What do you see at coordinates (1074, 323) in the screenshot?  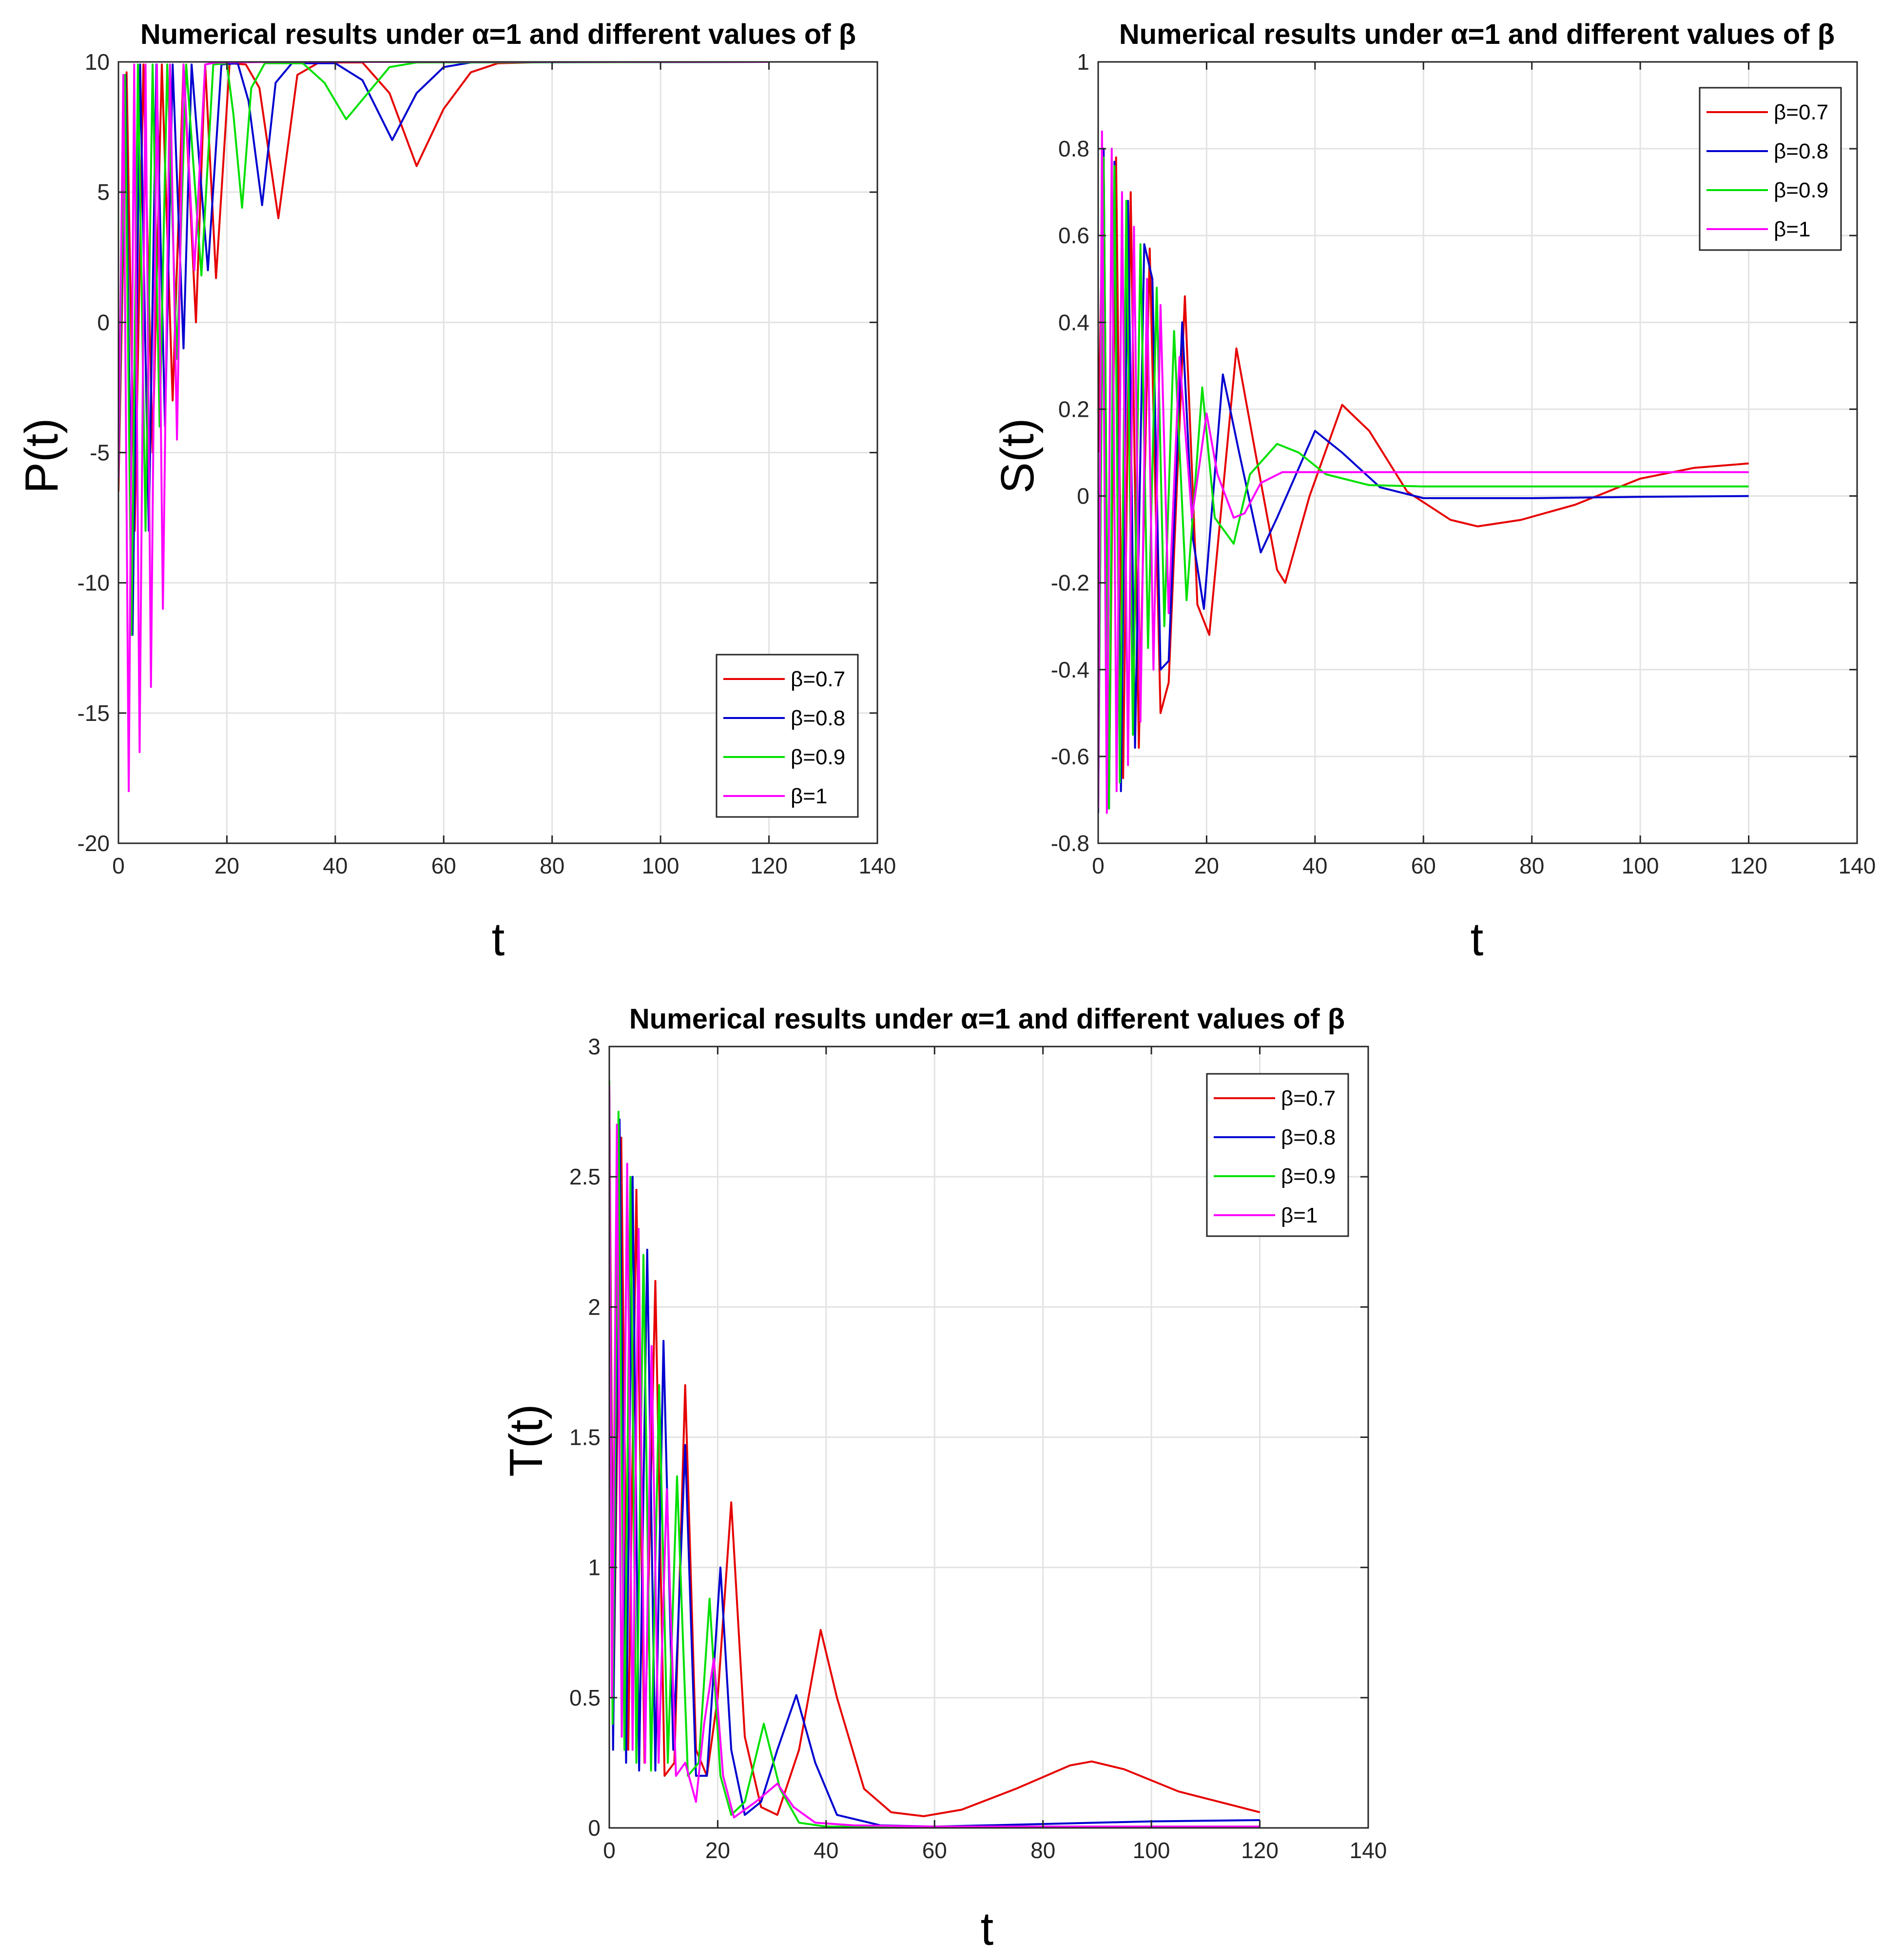 I see `y-tick-label: 0.4` at bounding box center [1074, 323].